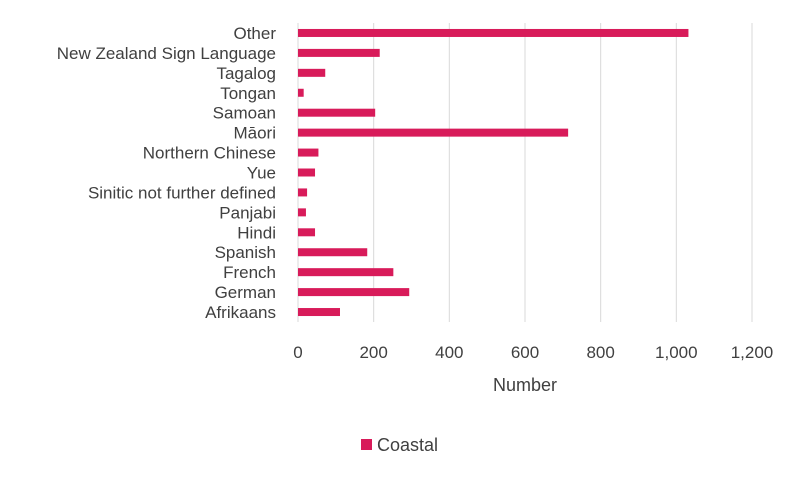 The width and height of the screenshot is (800, 479). What do you see at coordinates (373, 352) in the screenshot?
I see `x-tick-label: 200` at bounding box center [373, 352].